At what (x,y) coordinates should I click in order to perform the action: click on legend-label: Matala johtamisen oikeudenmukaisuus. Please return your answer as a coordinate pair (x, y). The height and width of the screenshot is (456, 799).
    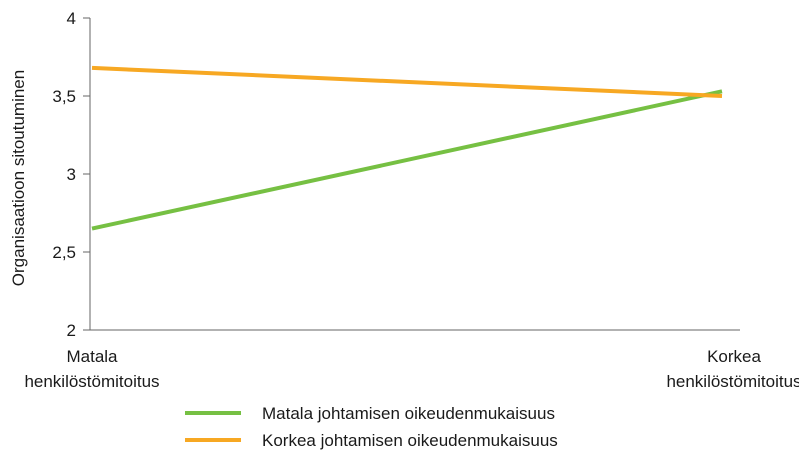
    Looking at the image, I should click on (408, 413).